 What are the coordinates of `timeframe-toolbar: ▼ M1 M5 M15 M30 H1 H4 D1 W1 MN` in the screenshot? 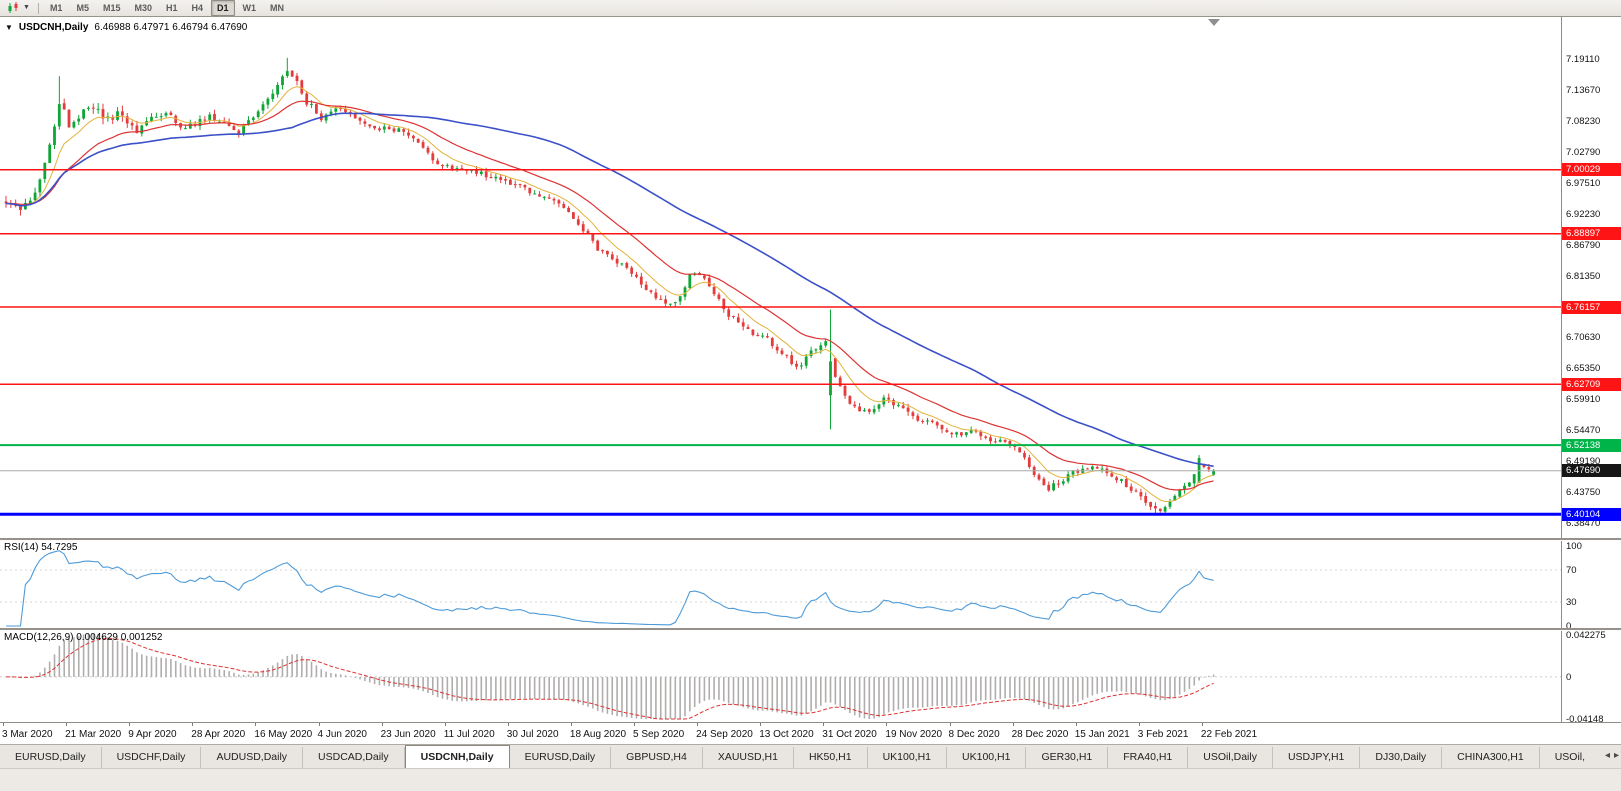 It's located at (810, 8).